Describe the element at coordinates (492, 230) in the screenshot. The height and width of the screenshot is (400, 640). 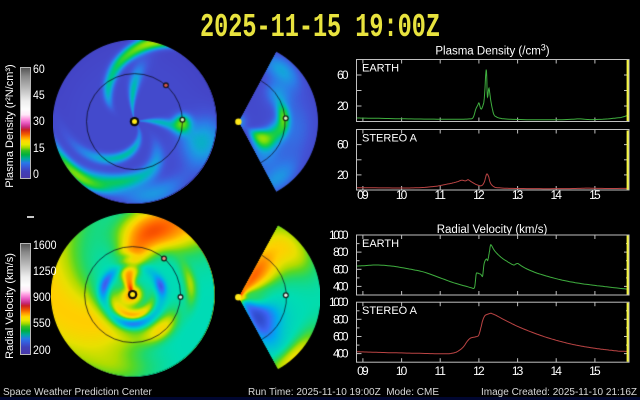
I see `svg-text: Radial Velocity (km/s)` at that location.